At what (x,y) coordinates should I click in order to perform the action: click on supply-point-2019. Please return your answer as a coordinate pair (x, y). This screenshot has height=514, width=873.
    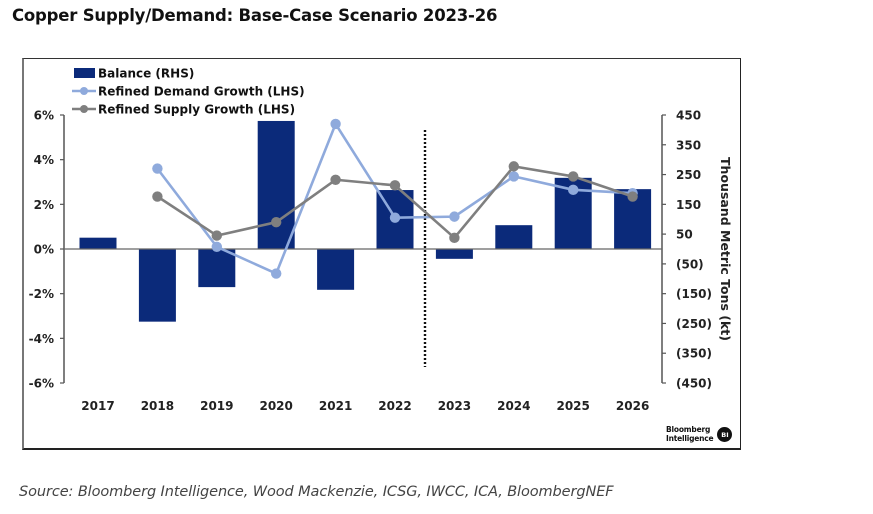
    Looking at the image, I should click on (216, 235).